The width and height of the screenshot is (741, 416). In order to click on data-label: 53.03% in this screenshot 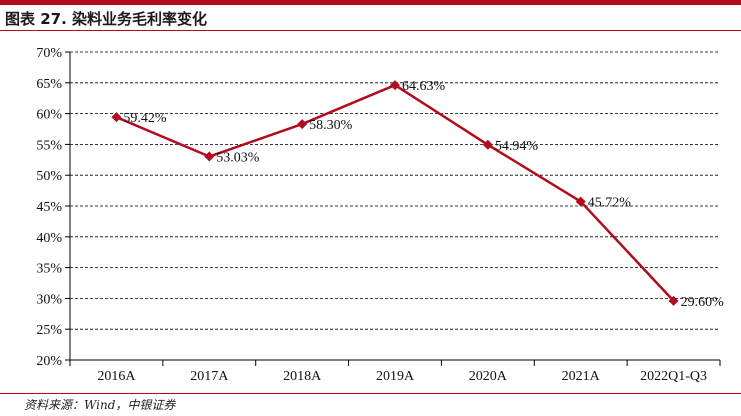, I will do `click(237, 158)`.